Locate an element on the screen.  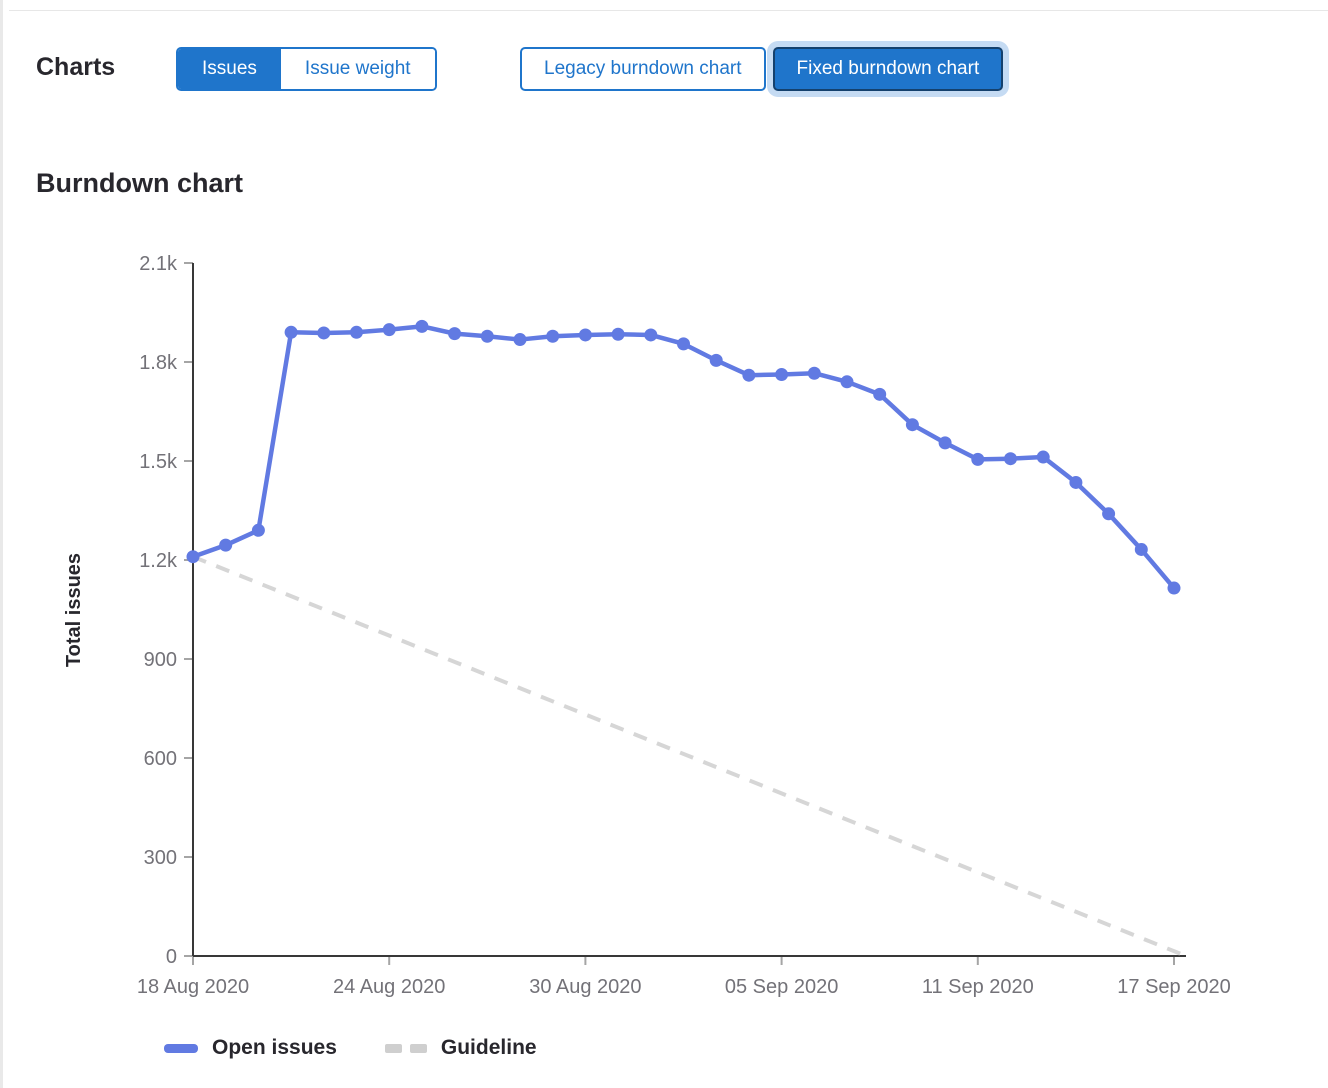
legend-item-guideline: Guideline is located at coordinates (460, 1048).